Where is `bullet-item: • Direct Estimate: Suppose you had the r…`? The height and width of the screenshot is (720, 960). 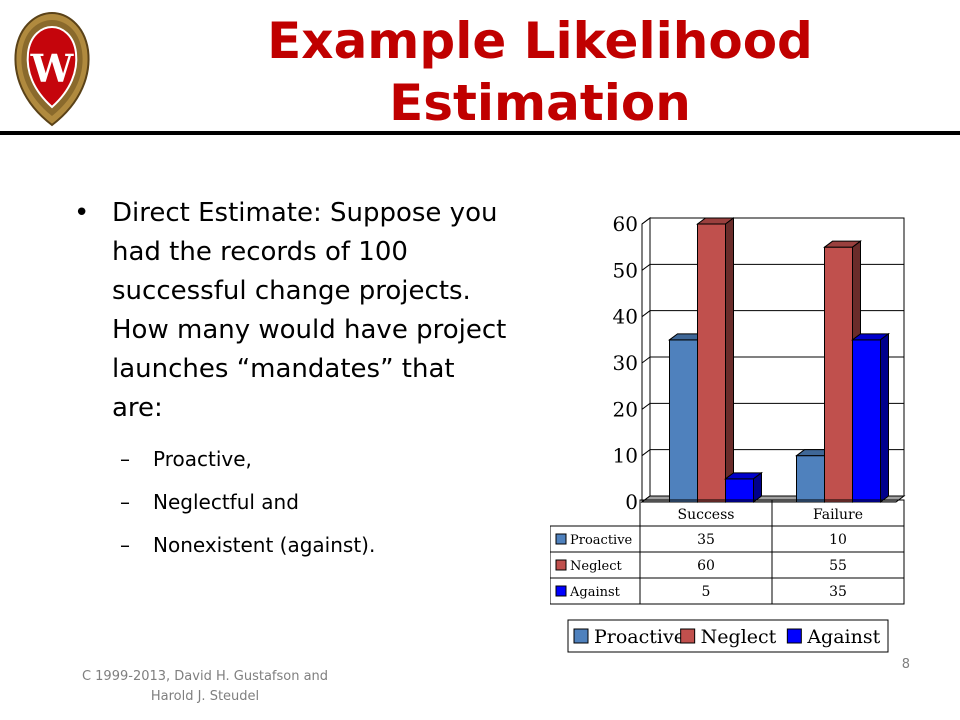
bullet-item: • Direct Estimate: Suppose you had the r… is located at coordinates (290, 311).